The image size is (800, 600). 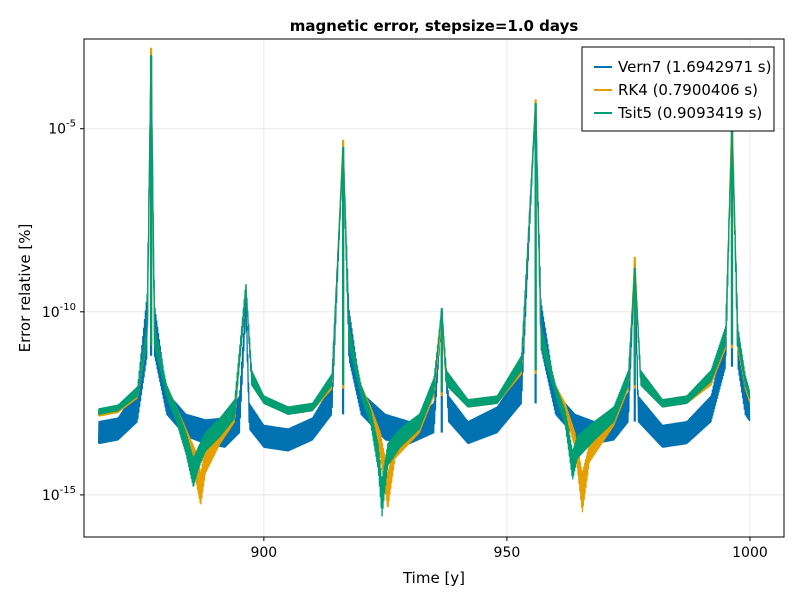 What do you see at coordinates (750, 553) in the screenshot?
I see `x-tick-label-2: 1000` at bounding box center [750, 553].